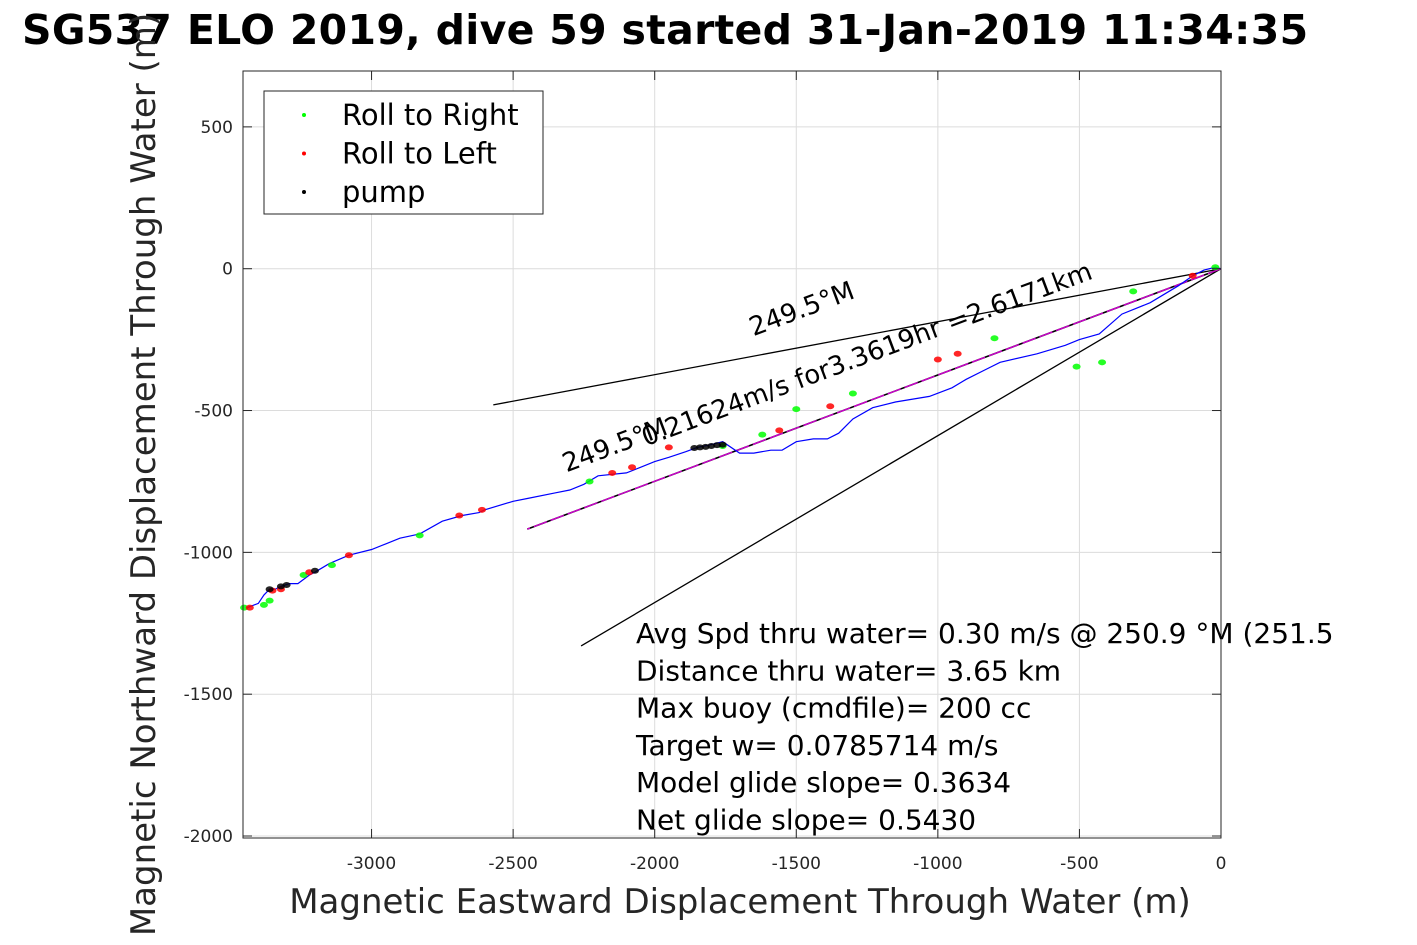  I want to click on rotated-label: 0.21624m/s for3.3619hr =2.6171km, so click(867, 355).